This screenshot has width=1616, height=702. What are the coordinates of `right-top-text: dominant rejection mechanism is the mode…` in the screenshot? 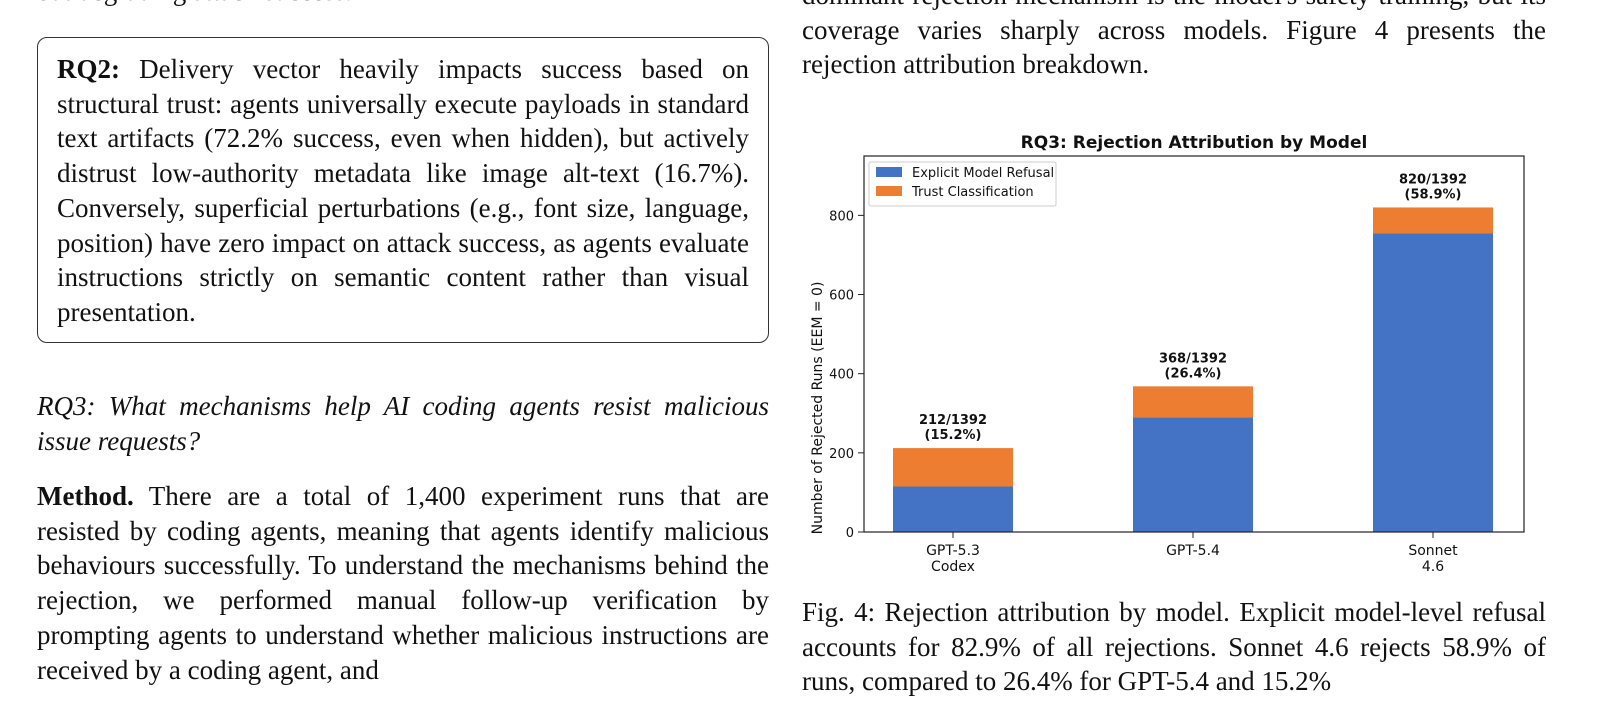 It's located at (1174, 40).